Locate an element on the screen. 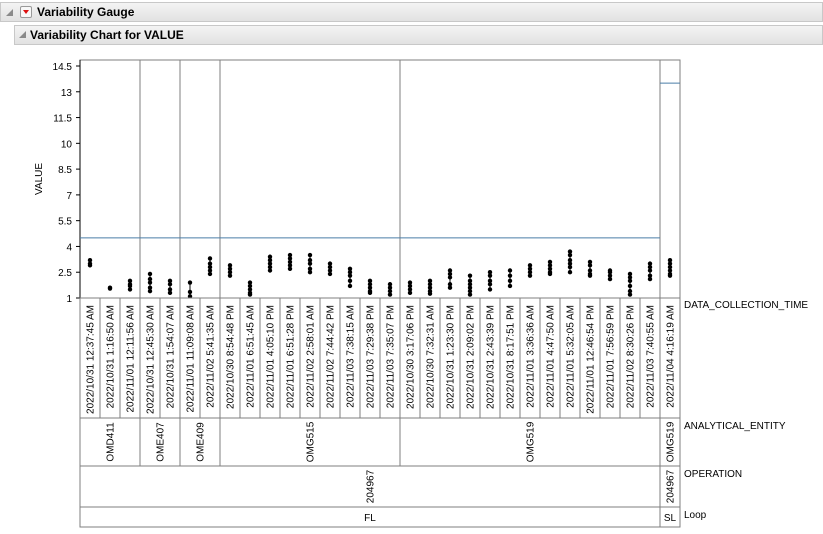 The width and height of the screenshot is (823, 534). time-label: 2022/10/31 1:16:50 AM is located at coordinates (111, 356).